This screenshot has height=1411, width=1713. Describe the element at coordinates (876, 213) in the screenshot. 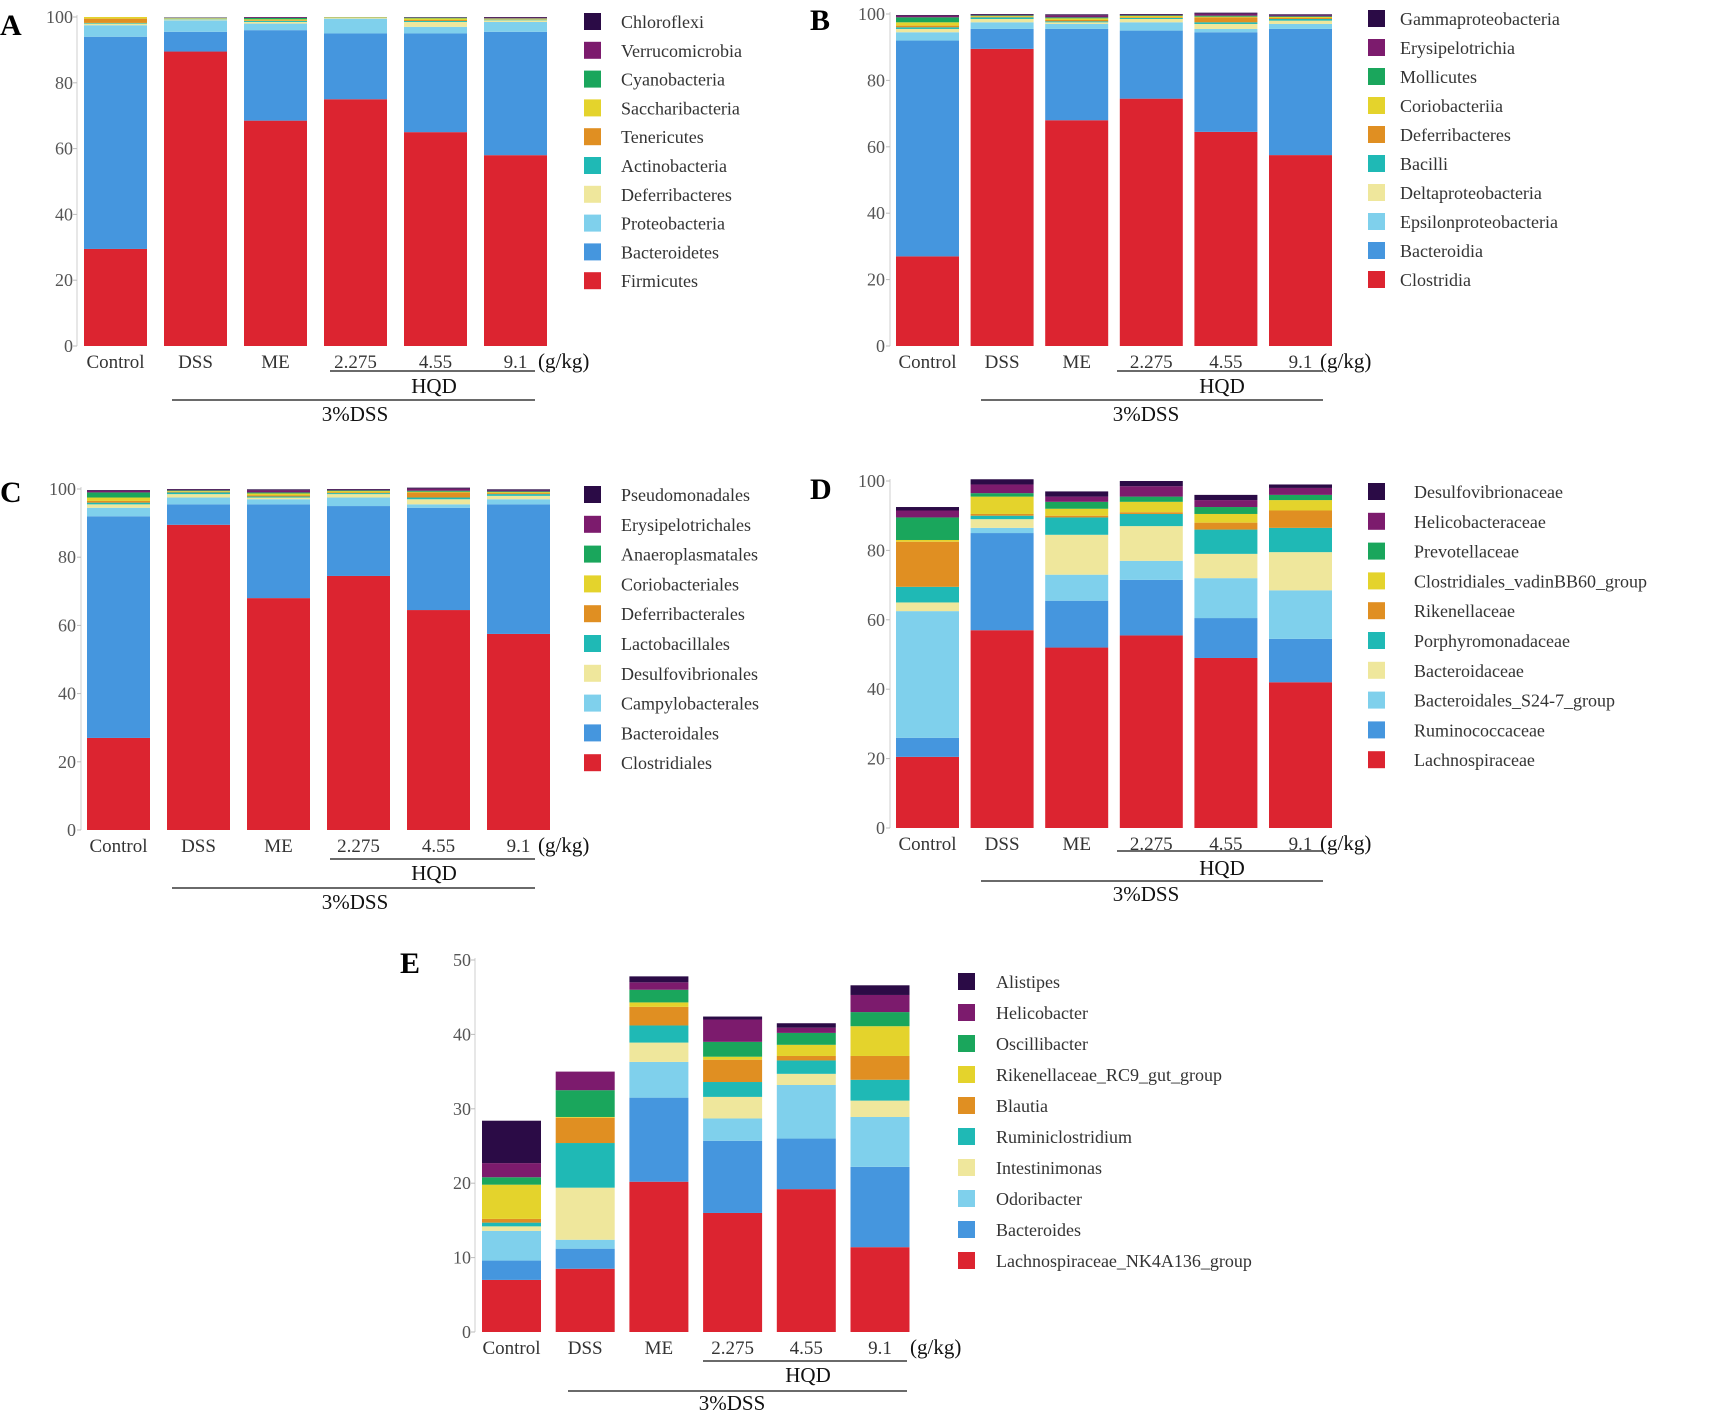

I see `panel-b-ytick-label: 40` at that location.